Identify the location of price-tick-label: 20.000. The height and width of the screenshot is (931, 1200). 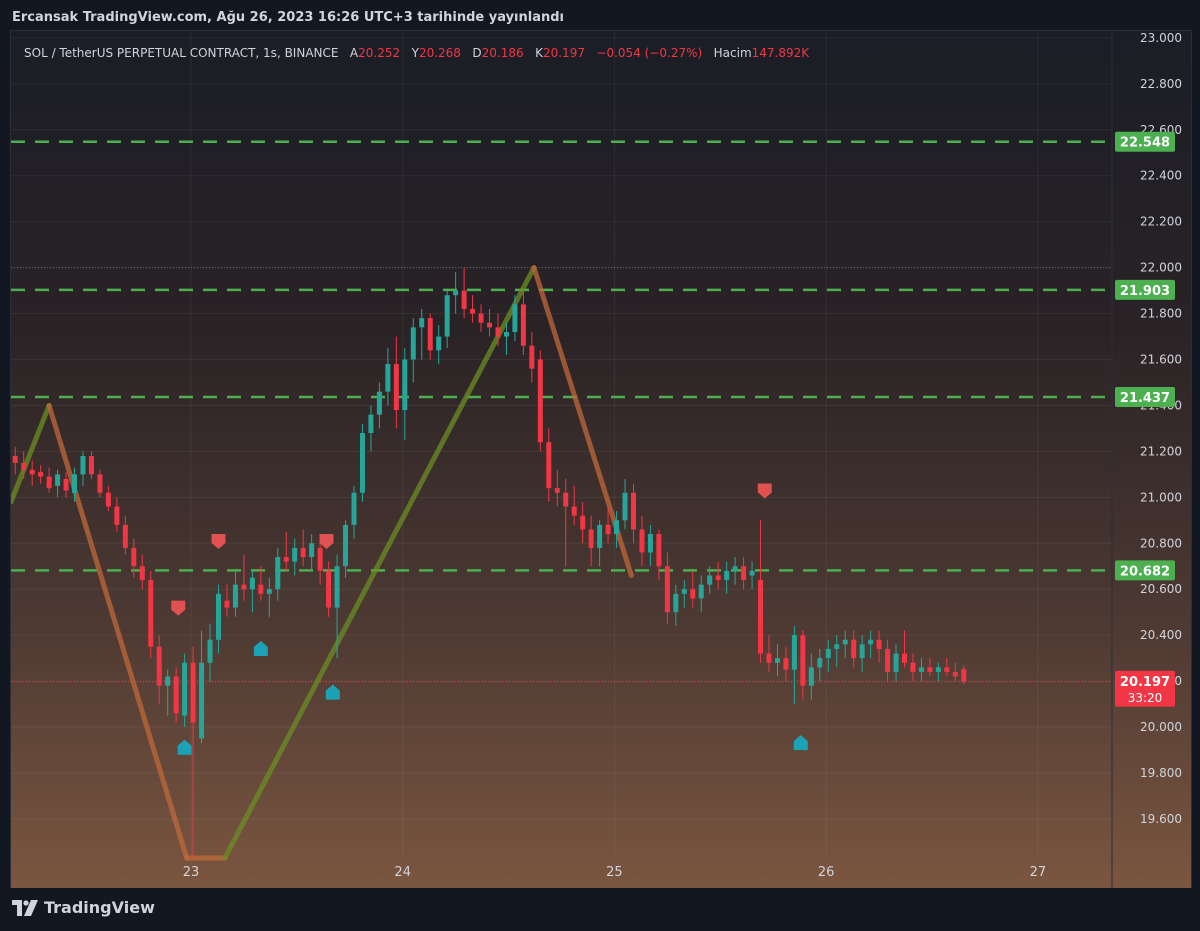
(1161, 727).